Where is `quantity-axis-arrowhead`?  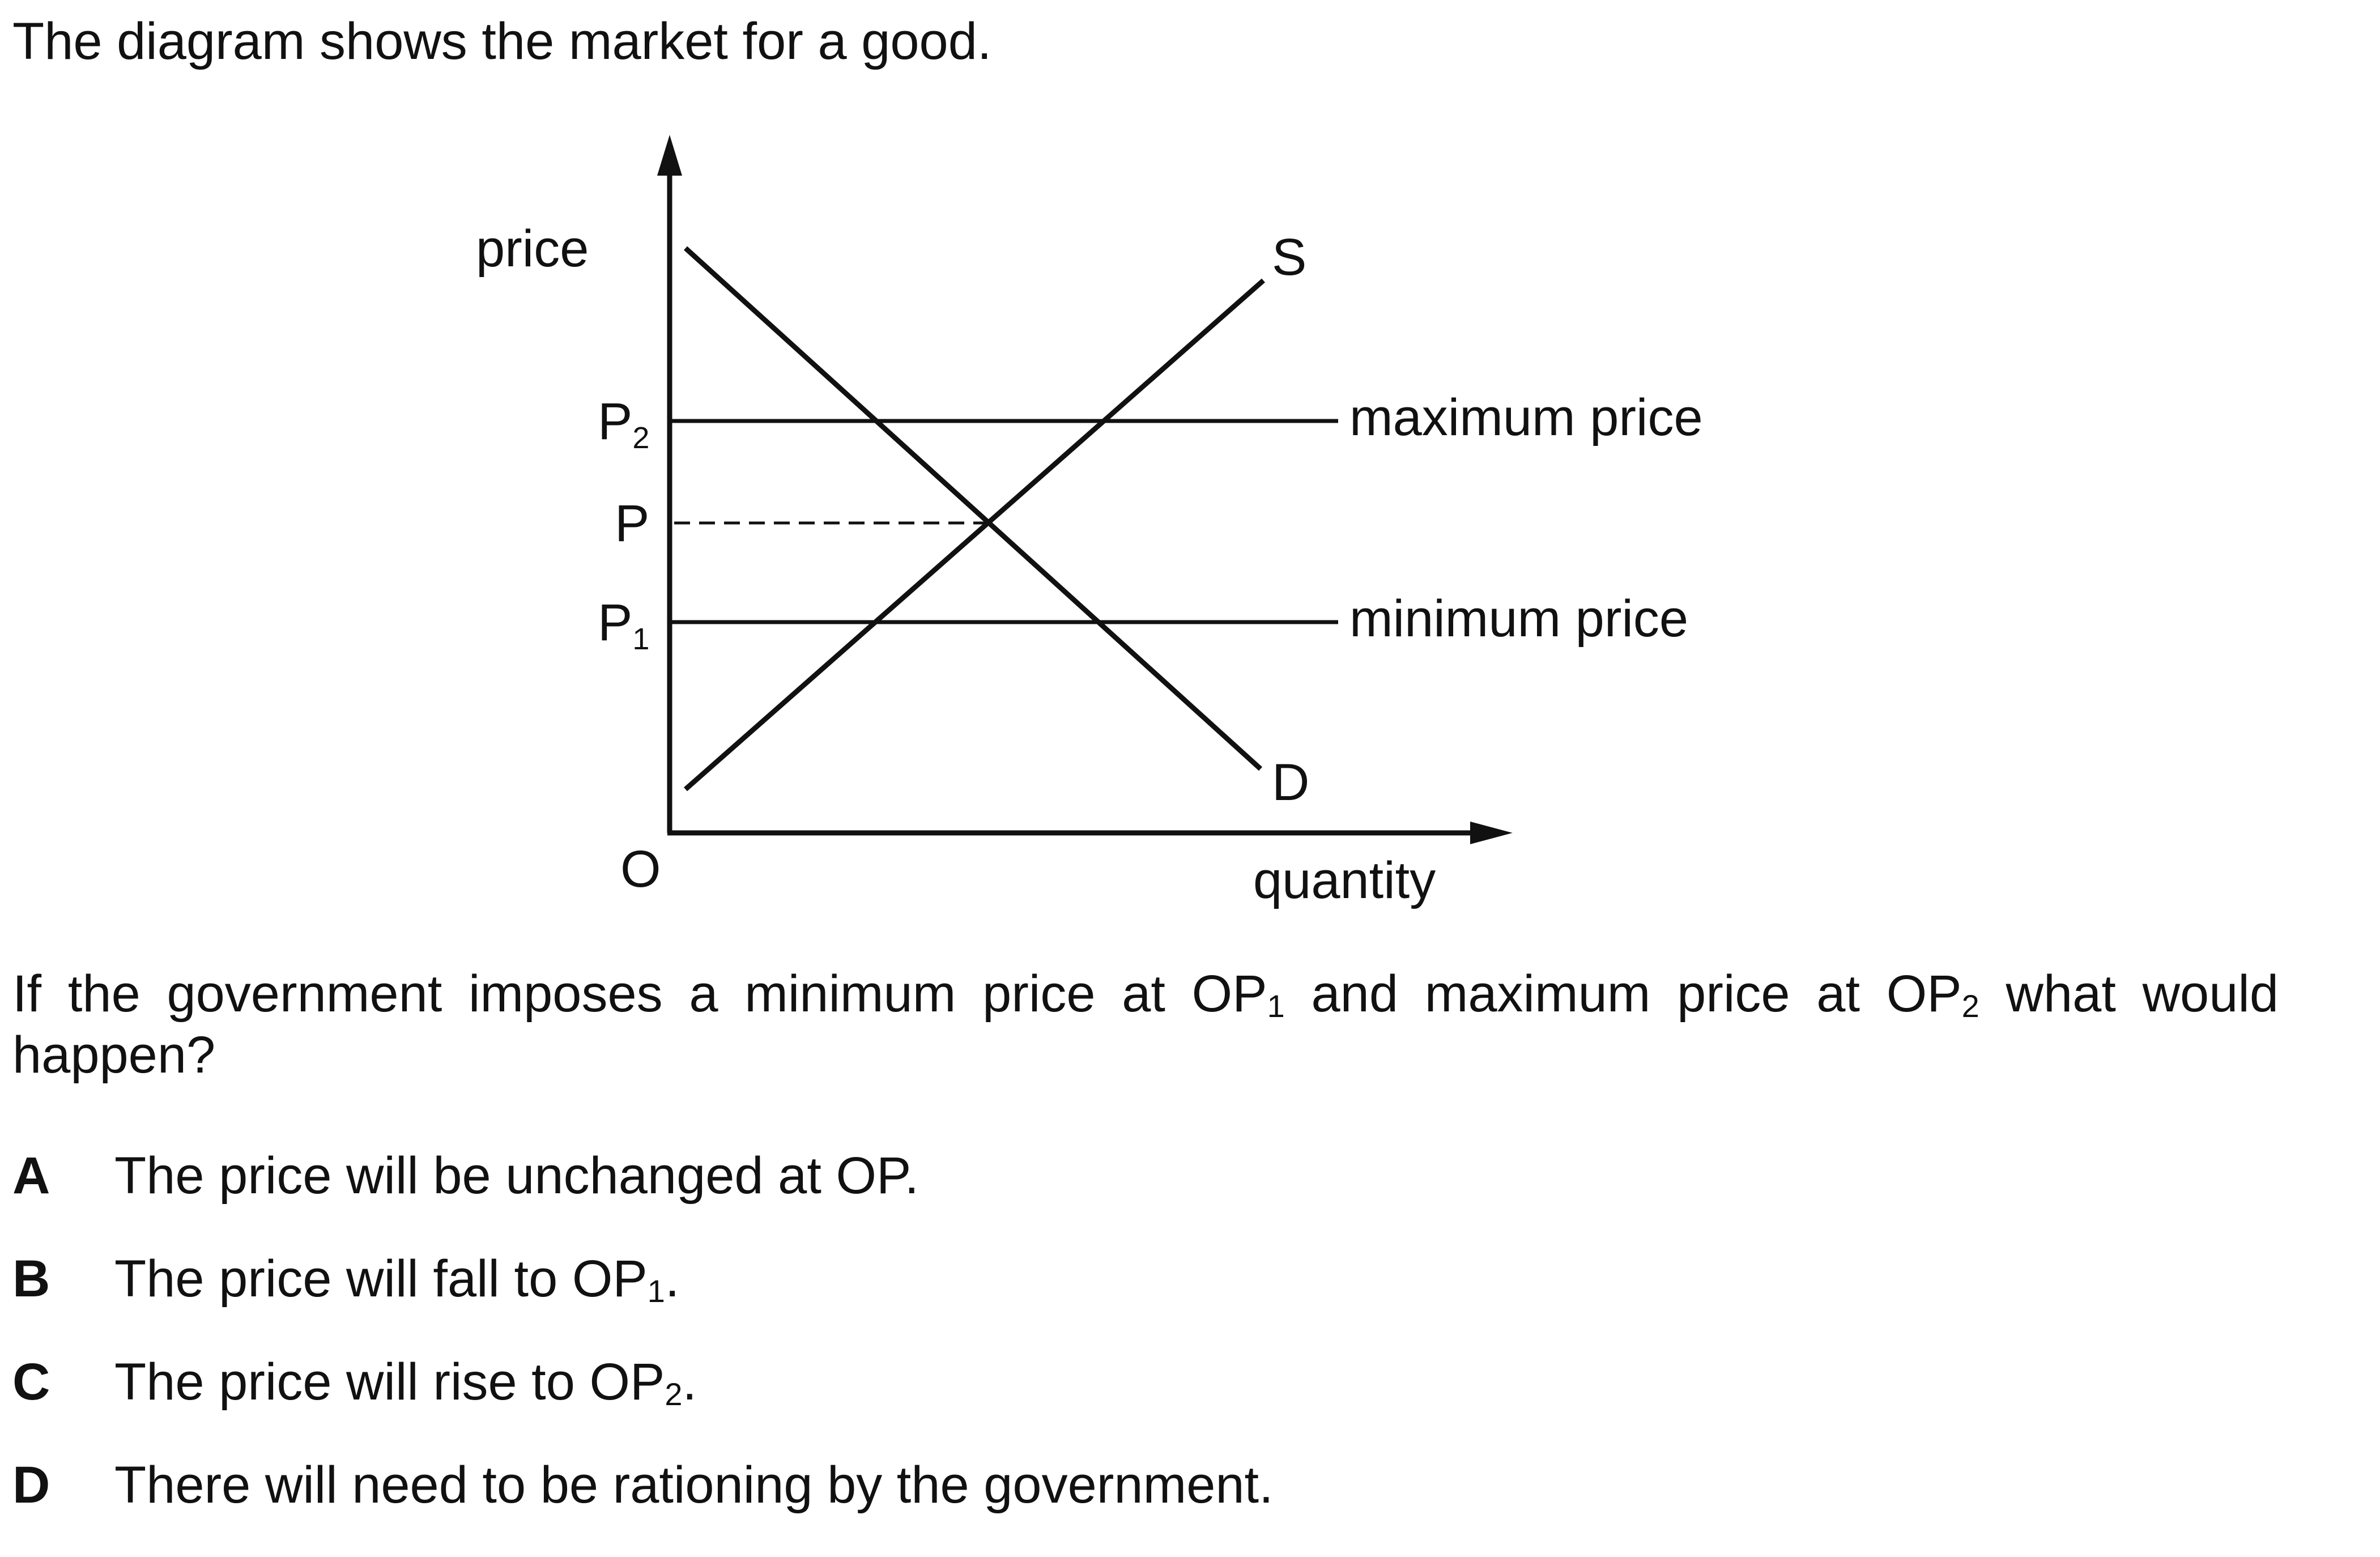 quantity-axis-arrowhead is located at coordinates (1491, 833).